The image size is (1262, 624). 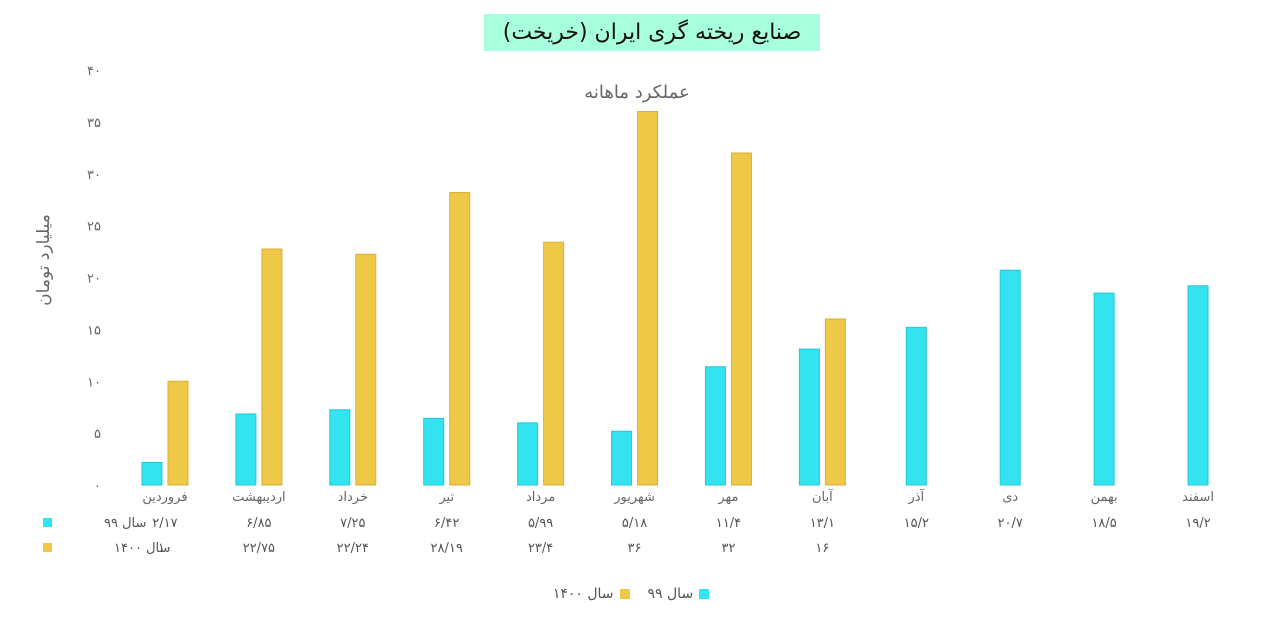 I want to click on x-category-label: اسفند, so click(x=1198, y=497).